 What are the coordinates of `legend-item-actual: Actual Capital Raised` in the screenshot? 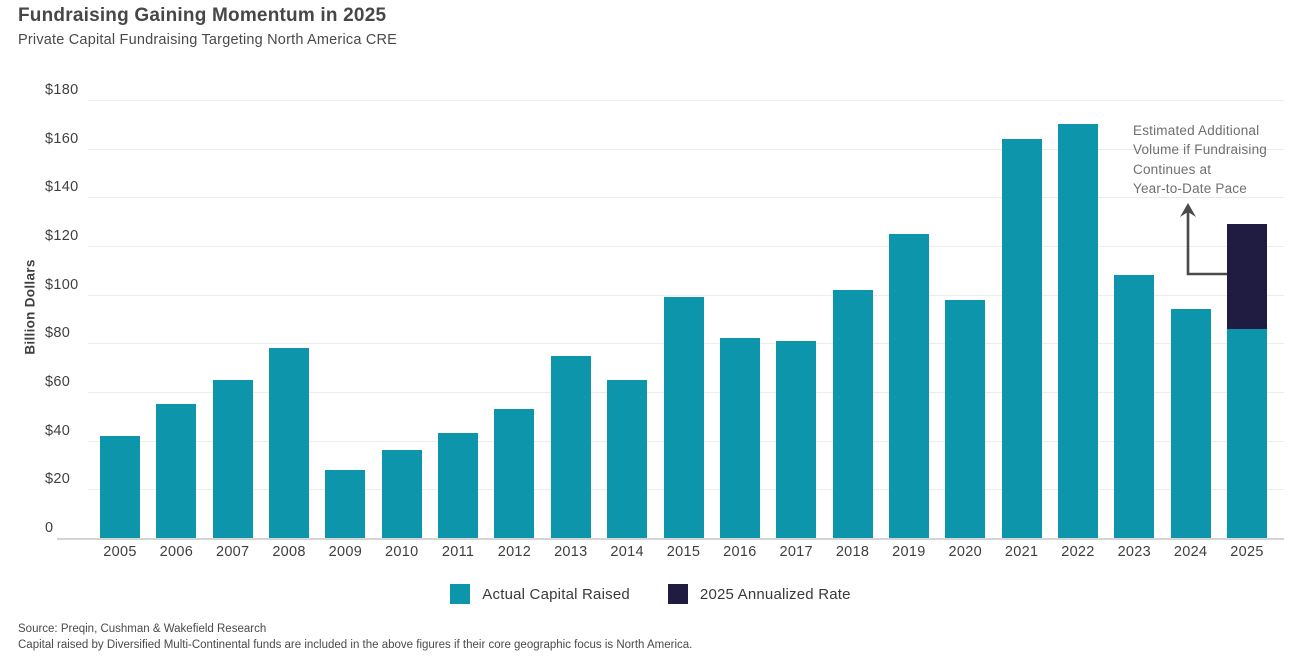 It's located at (540, 594).